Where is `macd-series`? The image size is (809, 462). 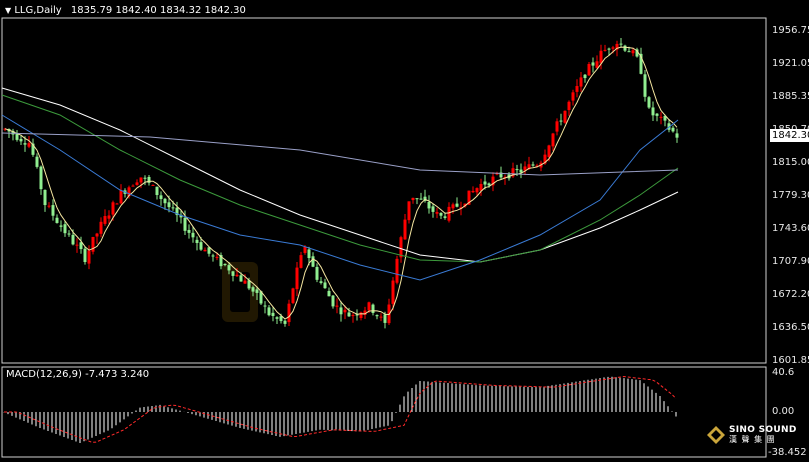 macd-series is located at coordinates (340, 409).